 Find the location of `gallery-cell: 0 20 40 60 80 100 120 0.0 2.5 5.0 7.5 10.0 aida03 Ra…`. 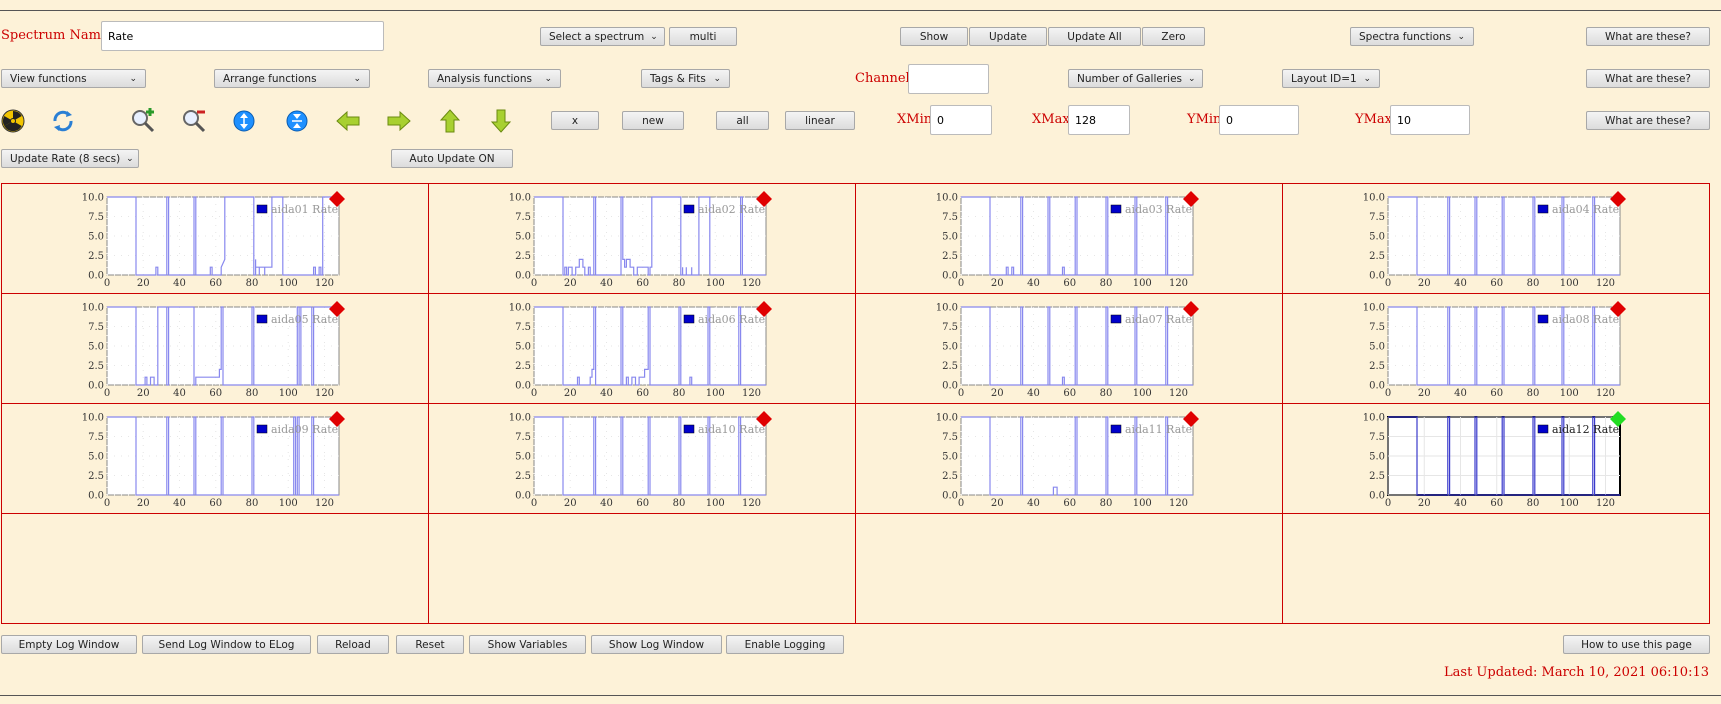

gallery-cell: 0 20 40 60 80 100 120 0.0 2.5 5.0 7.5 10.0 aida03 Ra… is located at coordinates (1069, 238).